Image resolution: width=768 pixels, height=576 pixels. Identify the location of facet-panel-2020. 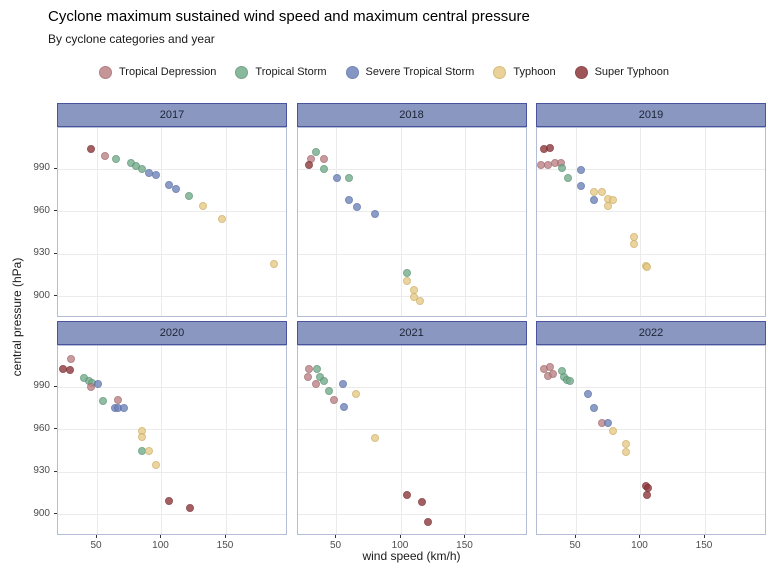
(172, 440).